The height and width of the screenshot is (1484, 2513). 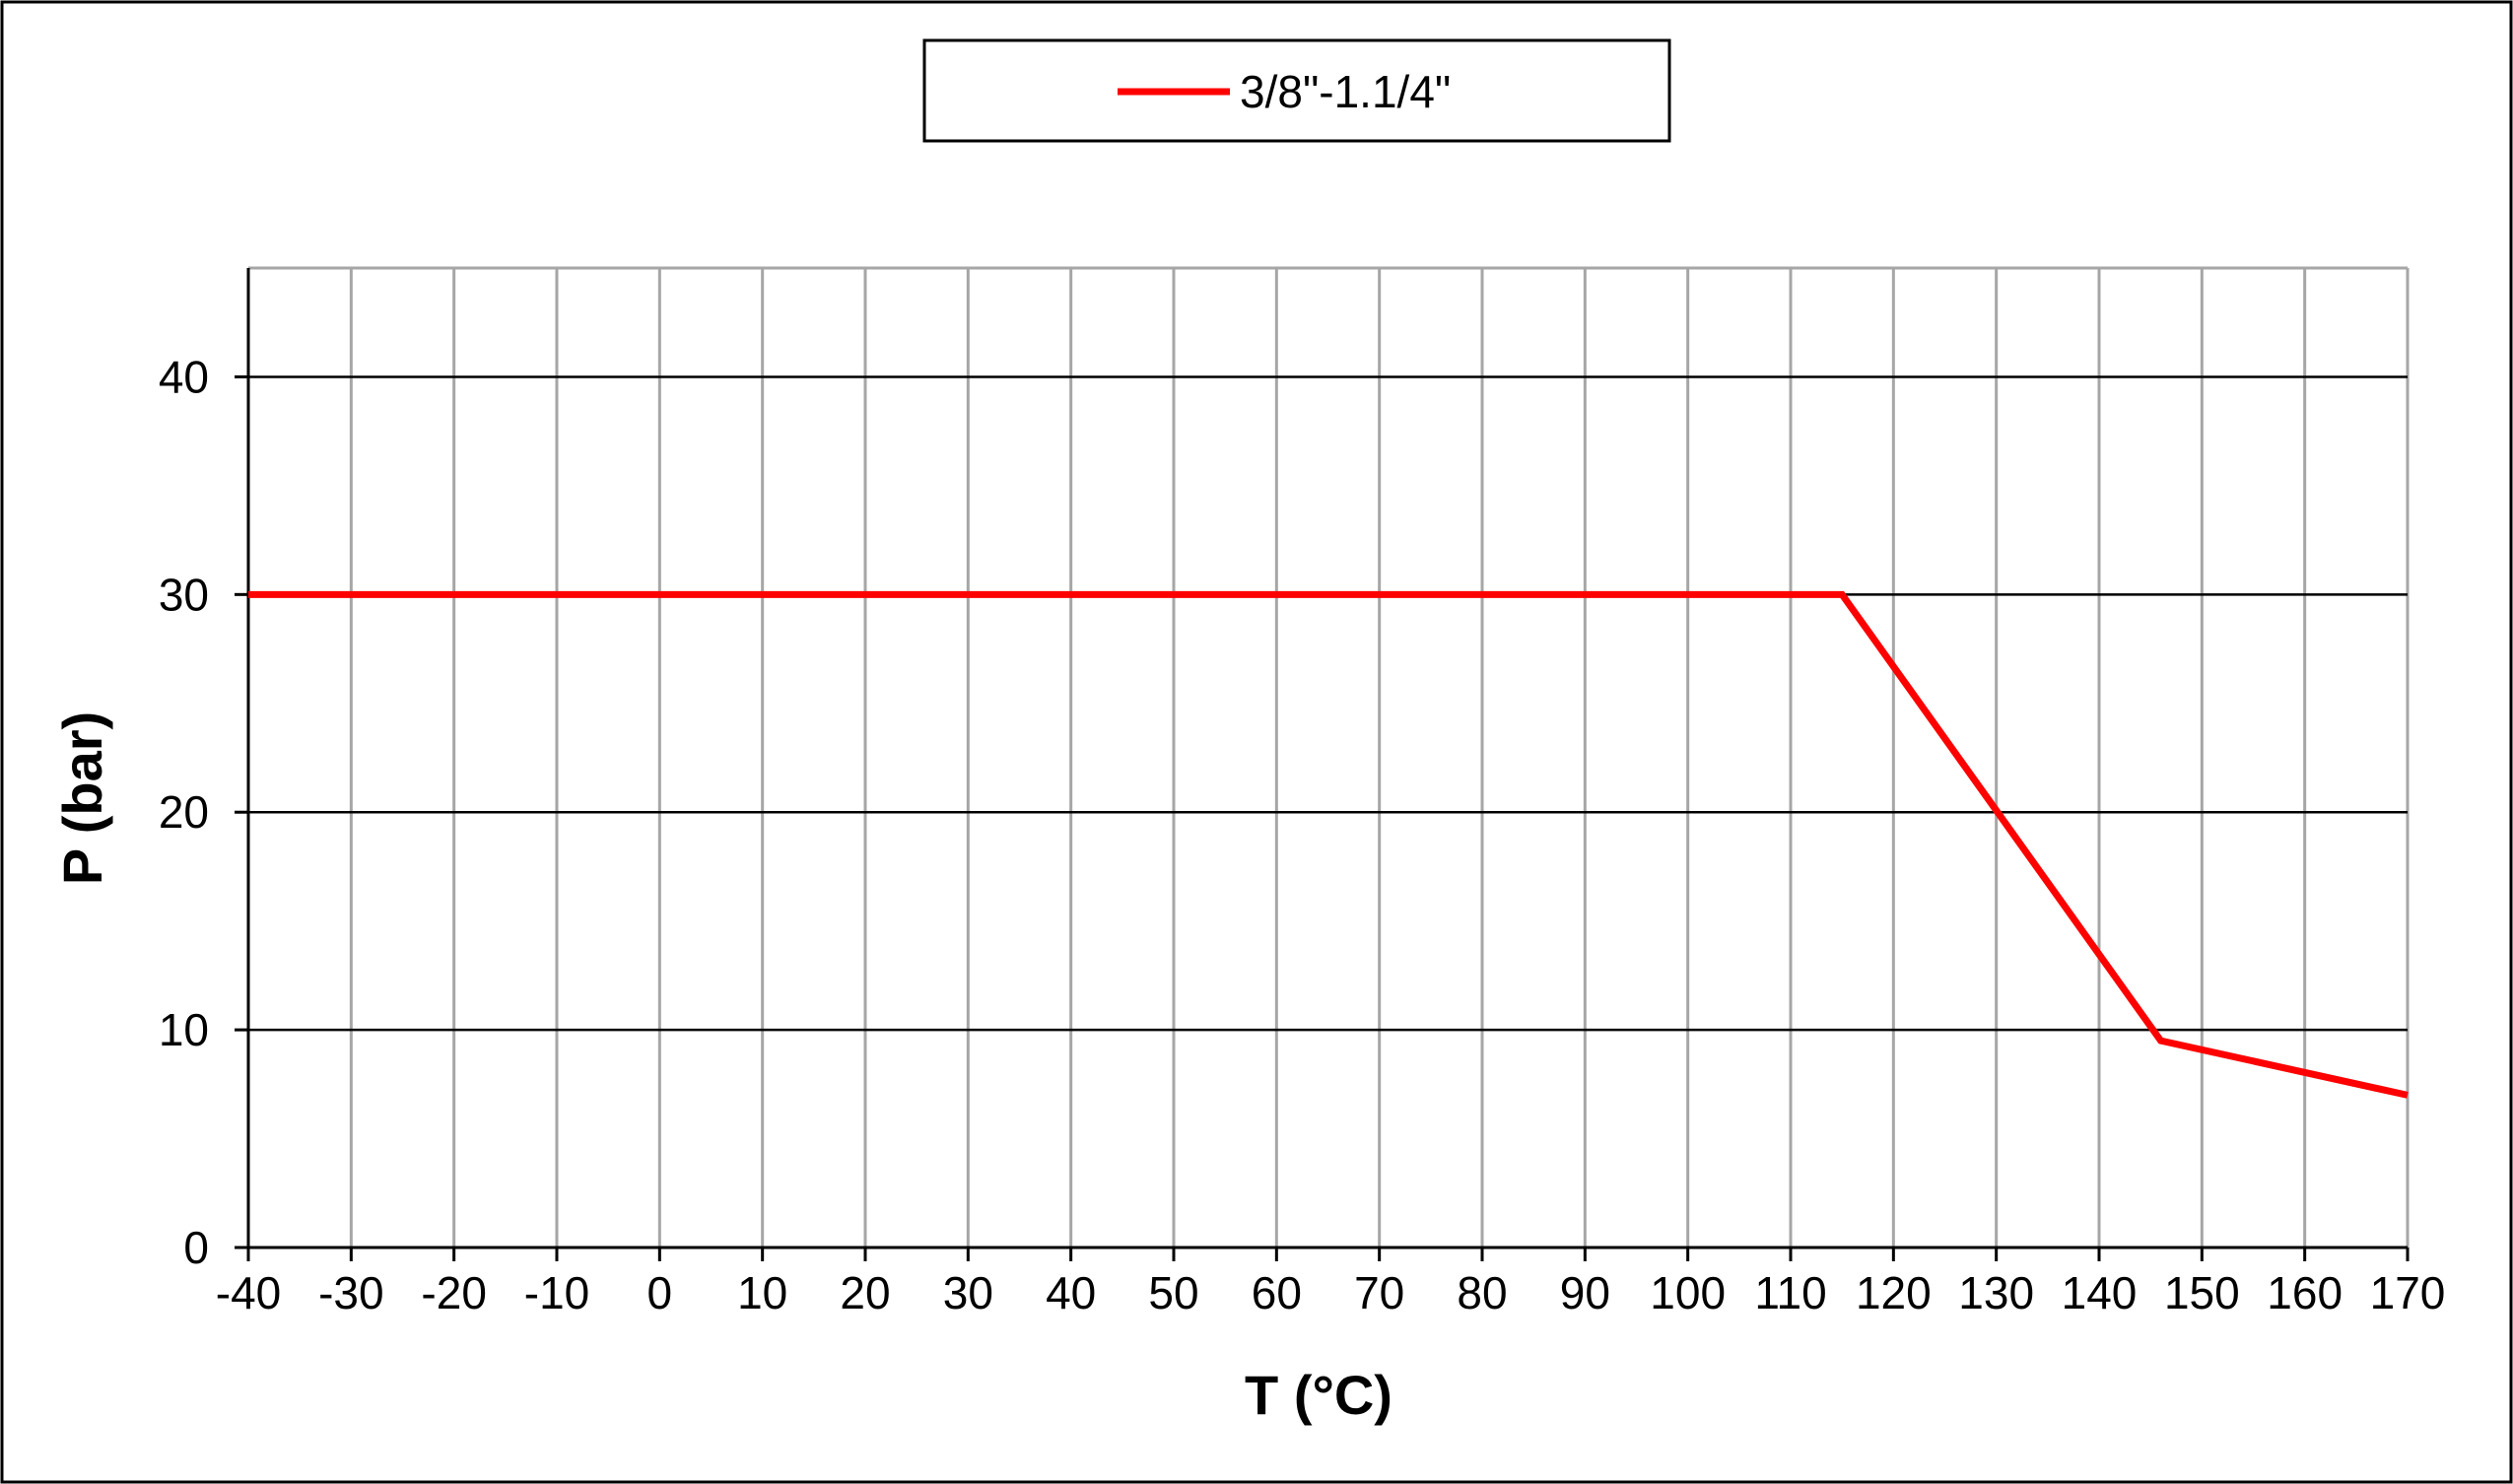 I want to click on x-tick-label: 100, so click(x=1688, y=1292).